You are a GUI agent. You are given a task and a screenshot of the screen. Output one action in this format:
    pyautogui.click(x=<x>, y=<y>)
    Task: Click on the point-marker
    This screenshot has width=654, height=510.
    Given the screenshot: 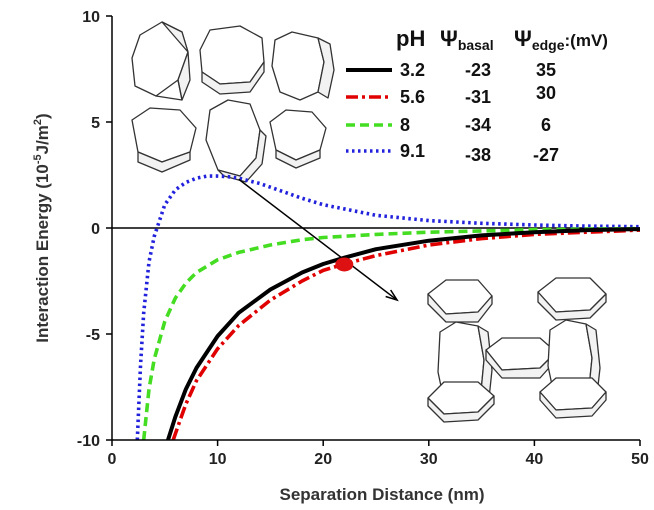 What is the action you would take?
    pyautogui.click(x=344, y=264)
    